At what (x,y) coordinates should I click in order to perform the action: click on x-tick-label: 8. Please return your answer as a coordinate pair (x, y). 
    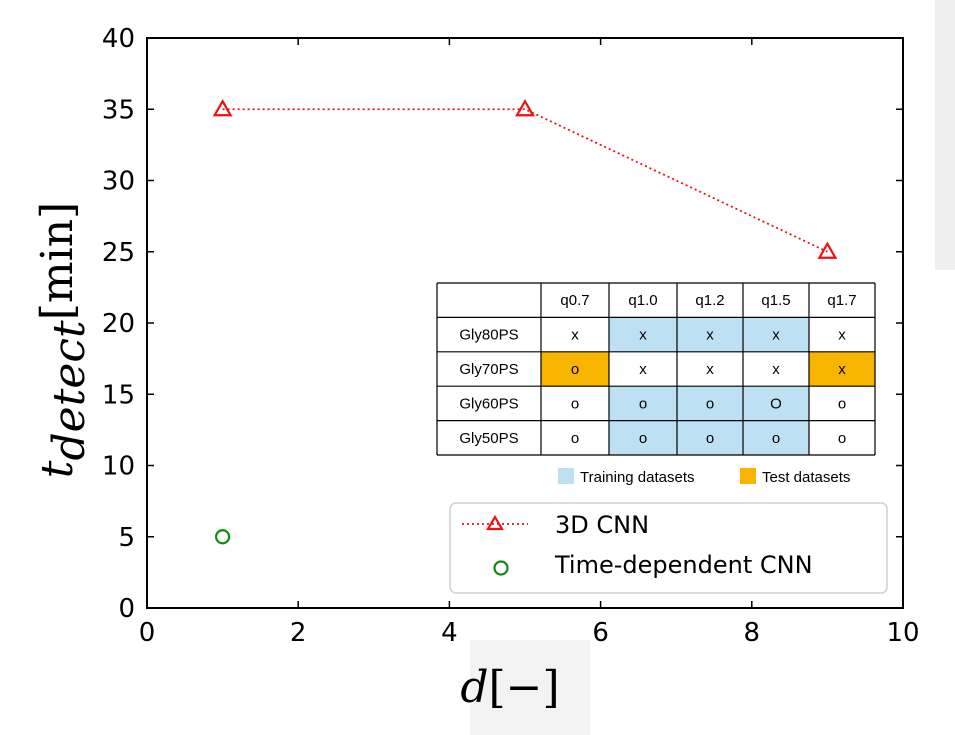
    Looking at the image, I should click on (752, 633).